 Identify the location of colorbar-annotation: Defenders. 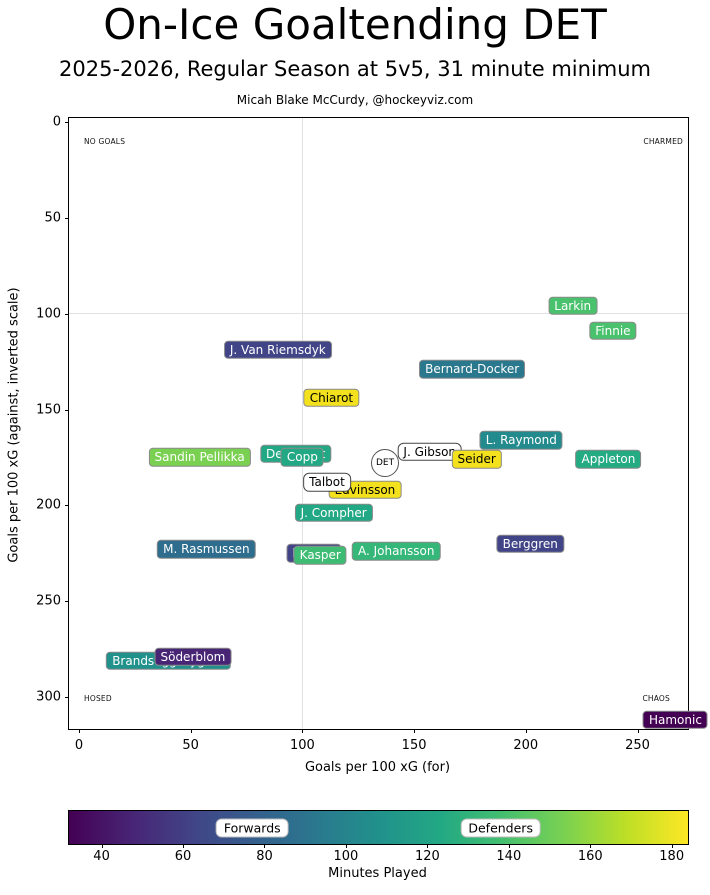
(500, 827).